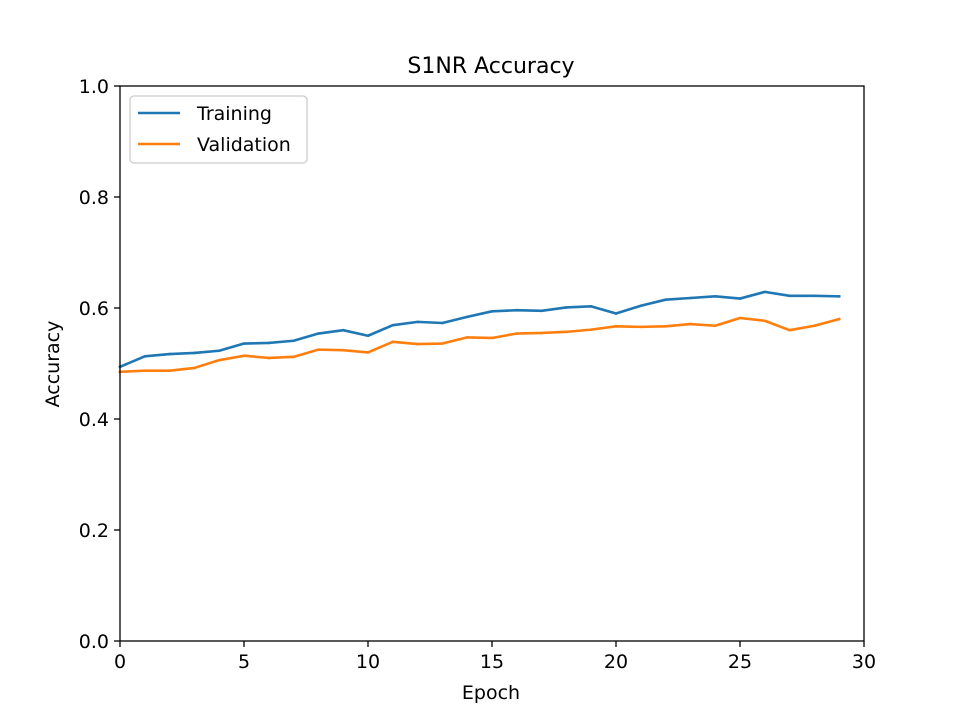 The width and height of the screenshot is (960, 720). I want to click on x-tick-label: 10, so click(368, 662).